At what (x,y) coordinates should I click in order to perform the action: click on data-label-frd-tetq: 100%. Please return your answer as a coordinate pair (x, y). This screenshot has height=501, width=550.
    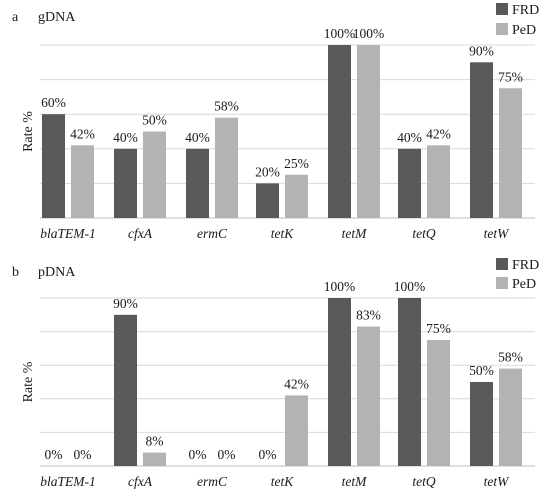
    Looking at the image, I should click on (410, 286).